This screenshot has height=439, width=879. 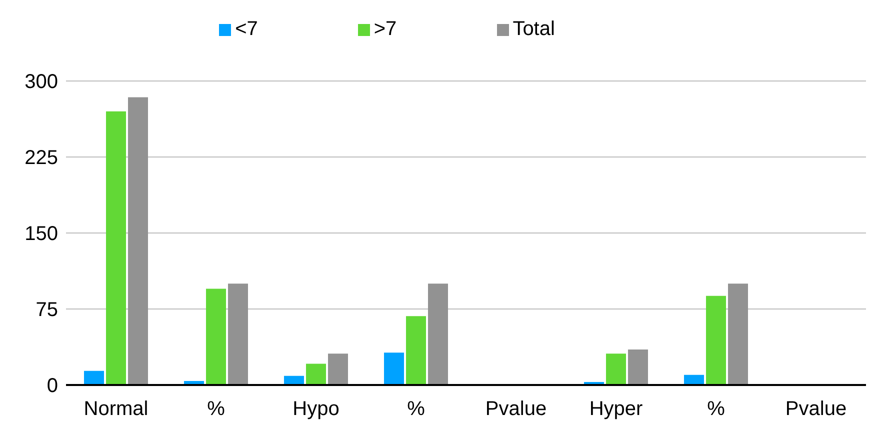 What do you see at coordinates (616, 409) in the screenshot?
I see `x-tick-label: Hyper` at bounding box center [616, 409].